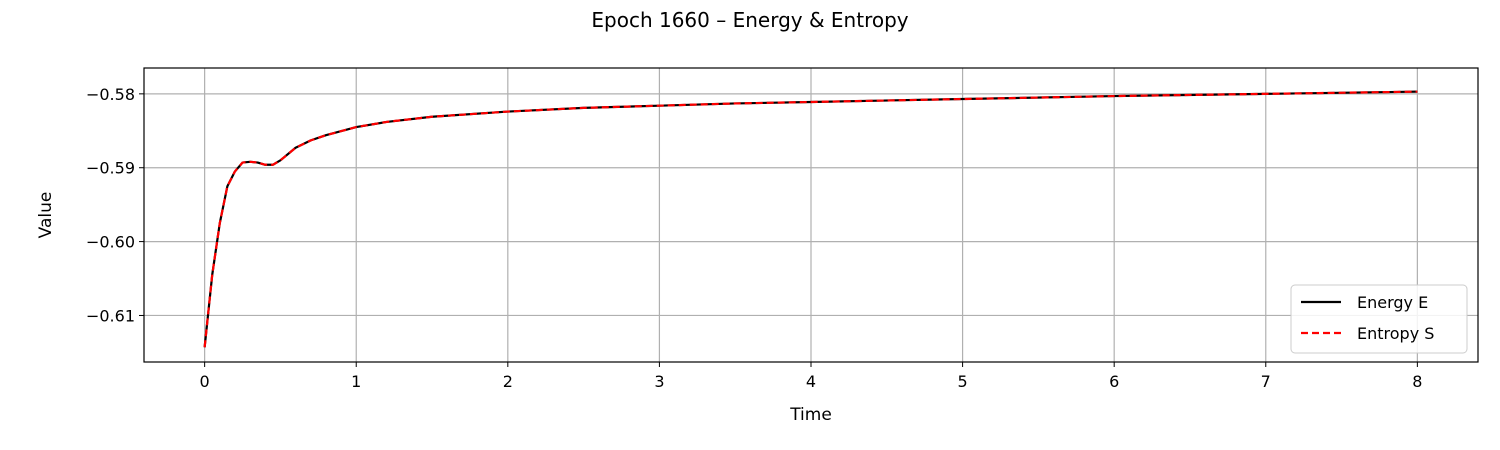  I want to click on x-tick-label: 5, so click(962, 381).